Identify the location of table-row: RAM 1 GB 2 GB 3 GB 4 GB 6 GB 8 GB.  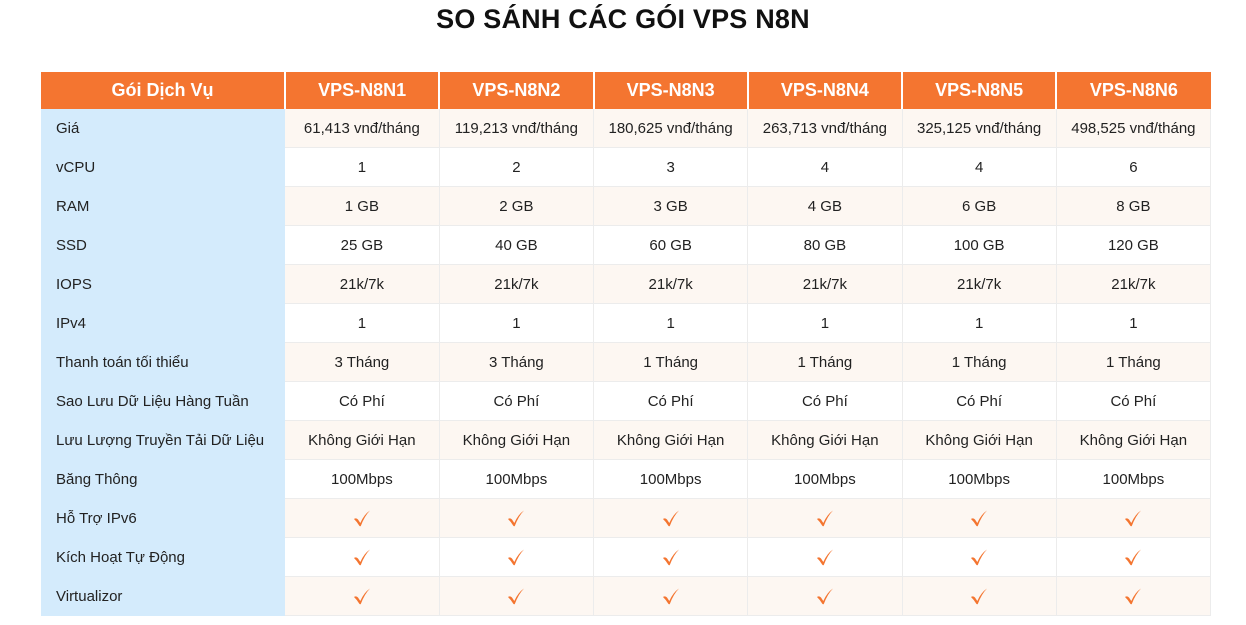
(626, 206).